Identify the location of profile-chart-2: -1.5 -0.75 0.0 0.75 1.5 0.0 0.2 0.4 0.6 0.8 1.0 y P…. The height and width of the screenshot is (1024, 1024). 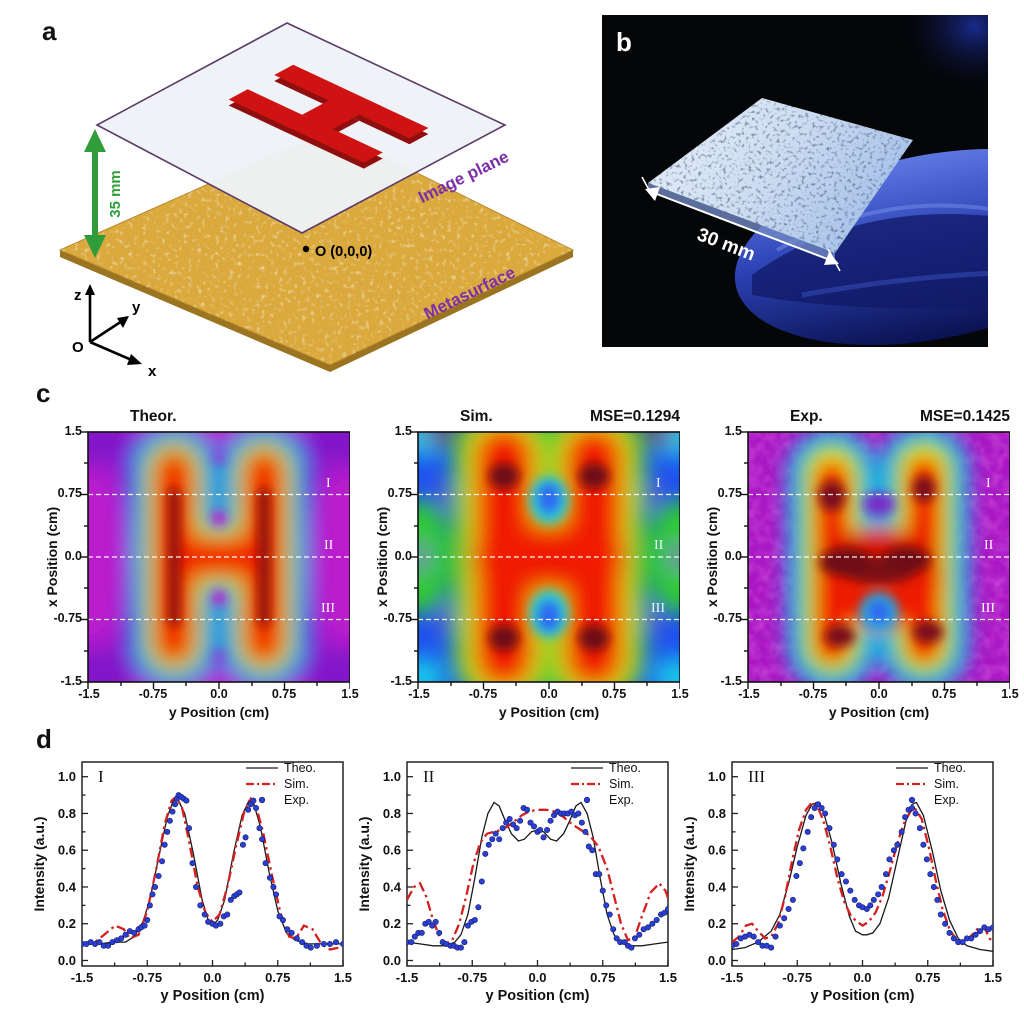
(520, 872).